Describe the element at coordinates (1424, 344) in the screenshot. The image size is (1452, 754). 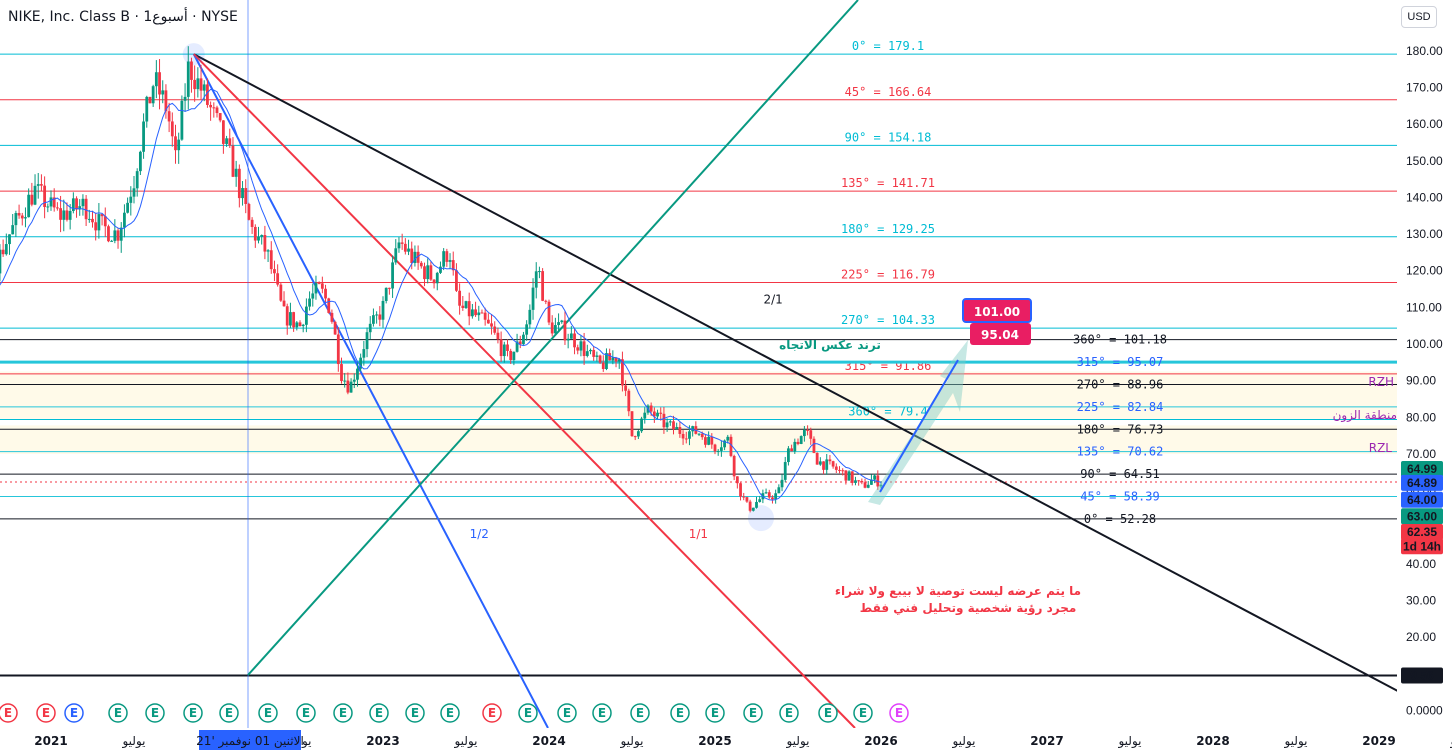
I see `price-tick: 100.00` at that location.